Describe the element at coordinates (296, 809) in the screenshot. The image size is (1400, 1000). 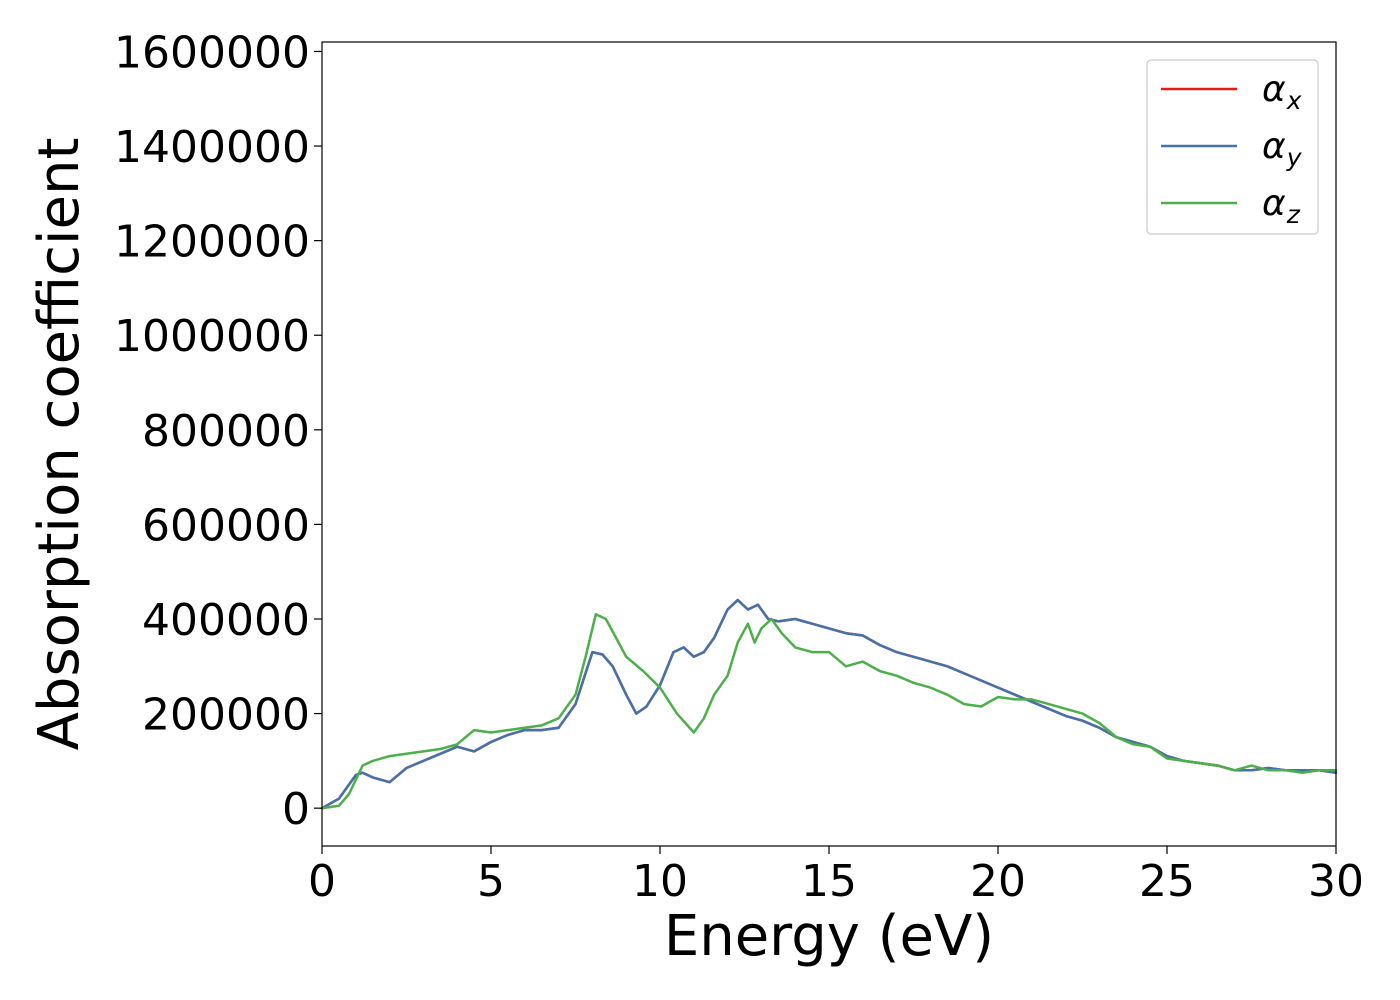
I see `y-tick-label: 0` at that location.